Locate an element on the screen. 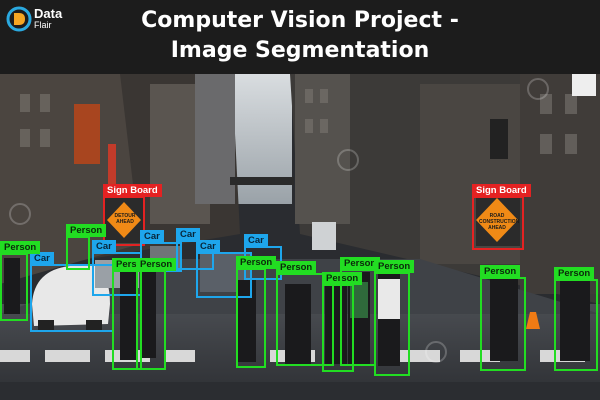 Image resolution: width=600 pixels, height=400 pixels. dataflair-logo: Data Flair is located at coordinates (36, 20).